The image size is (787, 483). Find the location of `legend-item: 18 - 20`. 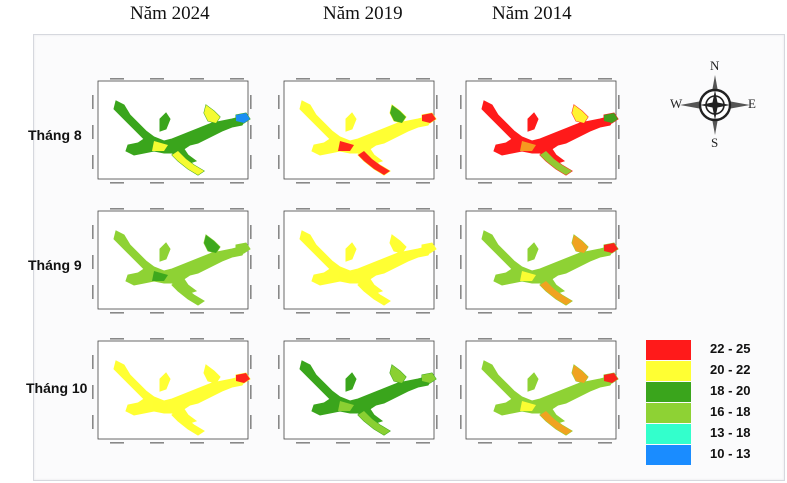

legend-item: 18 - 20 is located at coordinates (716, 393).